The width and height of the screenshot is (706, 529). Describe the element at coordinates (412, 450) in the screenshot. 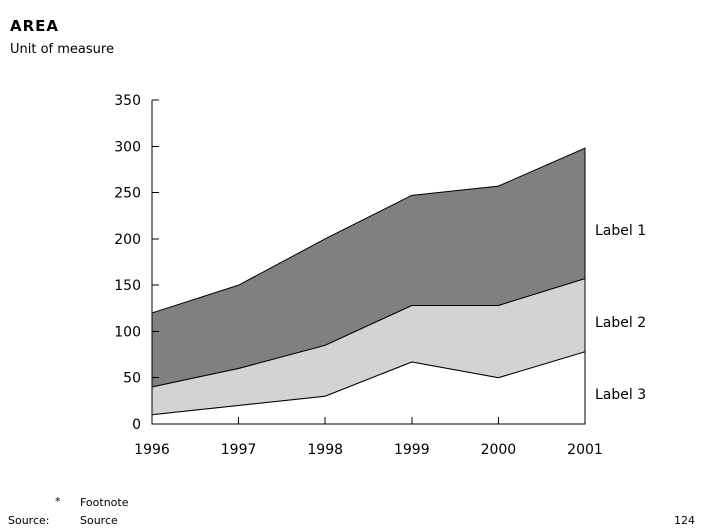

I see `x-tick-label: 1999` at that location.